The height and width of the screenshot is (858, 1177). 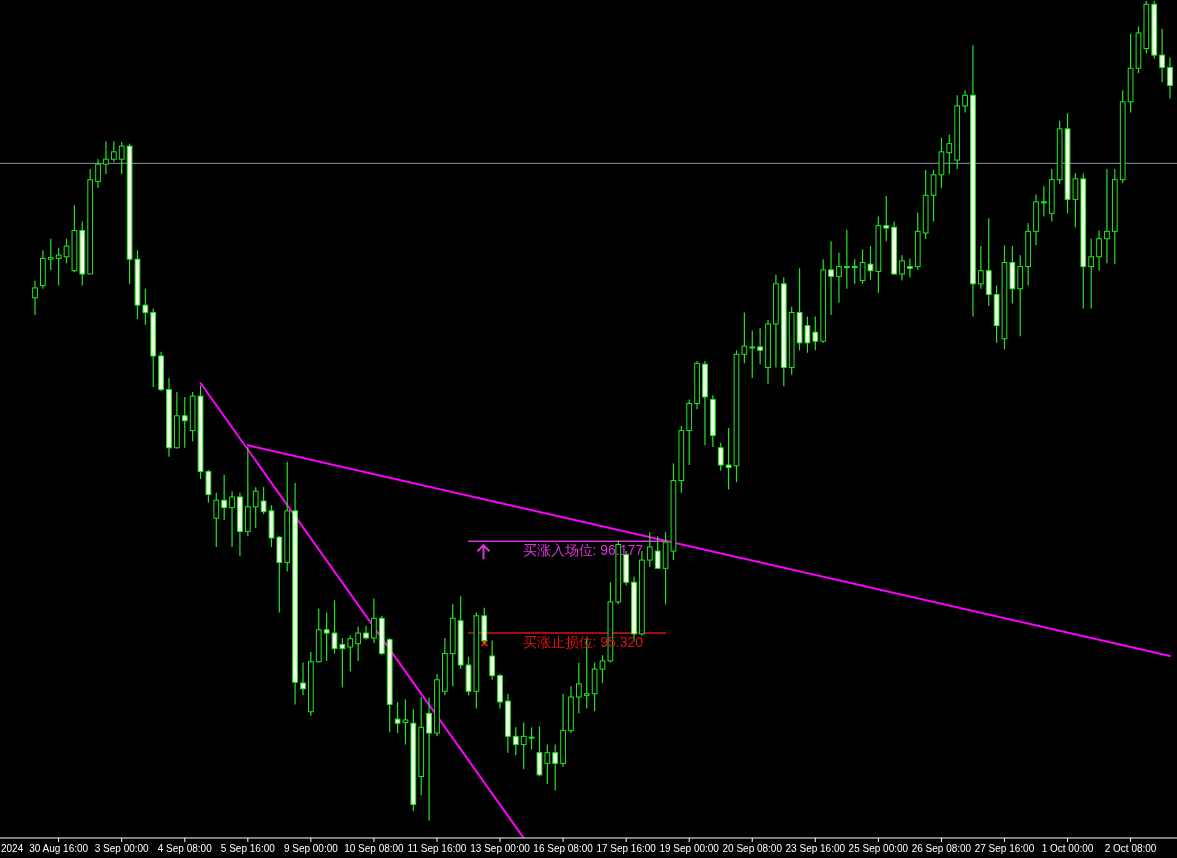 What do you see at coordinates (563, 848) in the screenshot?
I see `x-tick-label: 16 Sep 08:00` at bounding box center [563, 848].